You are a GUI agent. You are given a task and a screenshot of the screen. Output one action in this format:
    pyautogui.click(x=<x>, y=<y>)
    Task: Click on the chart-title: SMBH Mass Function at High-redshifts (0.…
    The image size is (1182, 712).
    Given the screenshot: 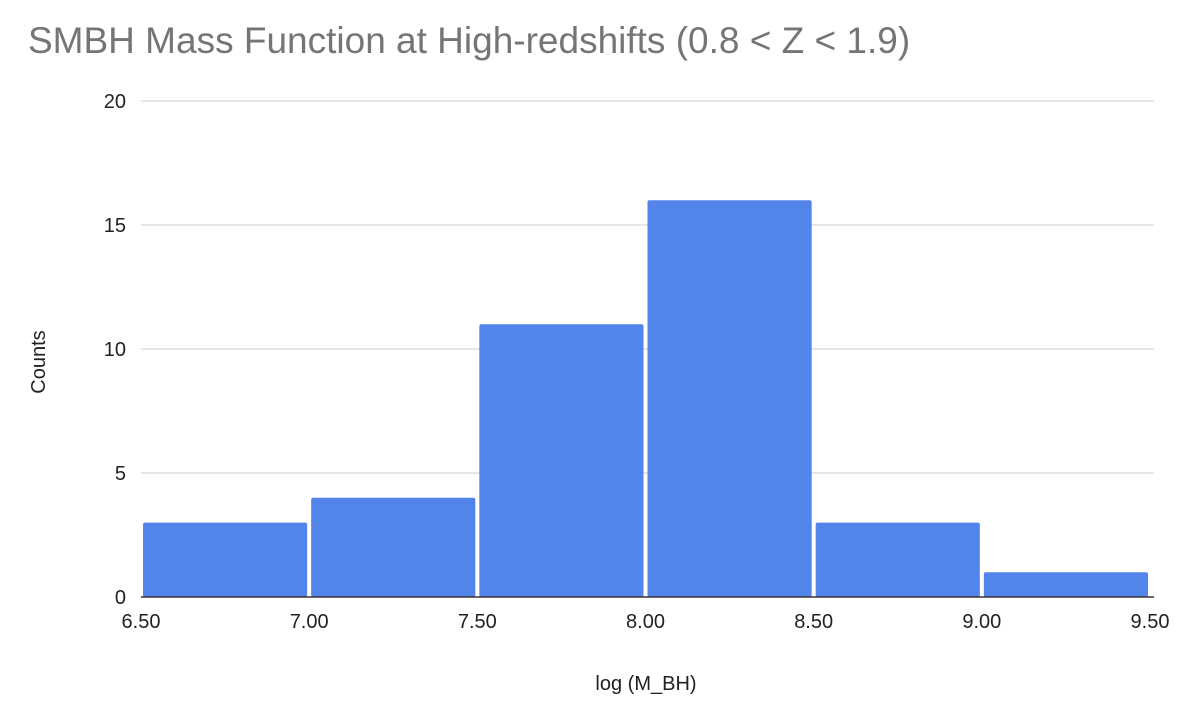 What is the action you would take?
    pyautogui.click(x=469, y=40)
    